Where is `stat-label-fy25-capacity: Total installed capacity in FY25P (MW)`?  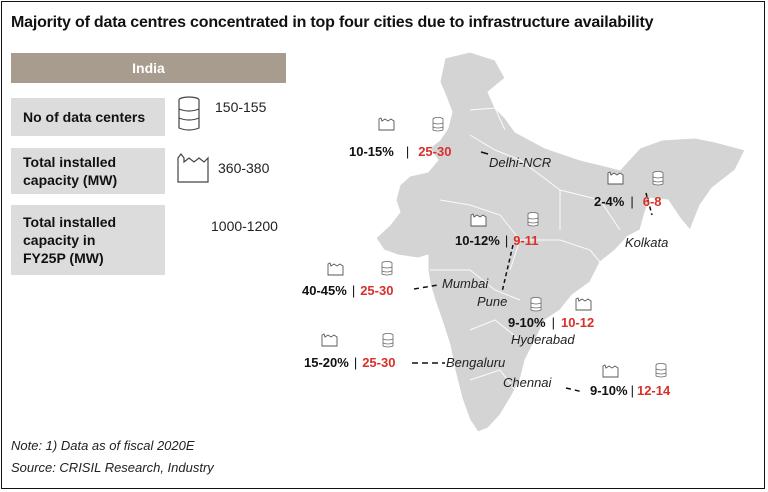 stat-label-fy25-capacity: Total installed capacity in FY25P (MW) is located at coordinates (88, 240).